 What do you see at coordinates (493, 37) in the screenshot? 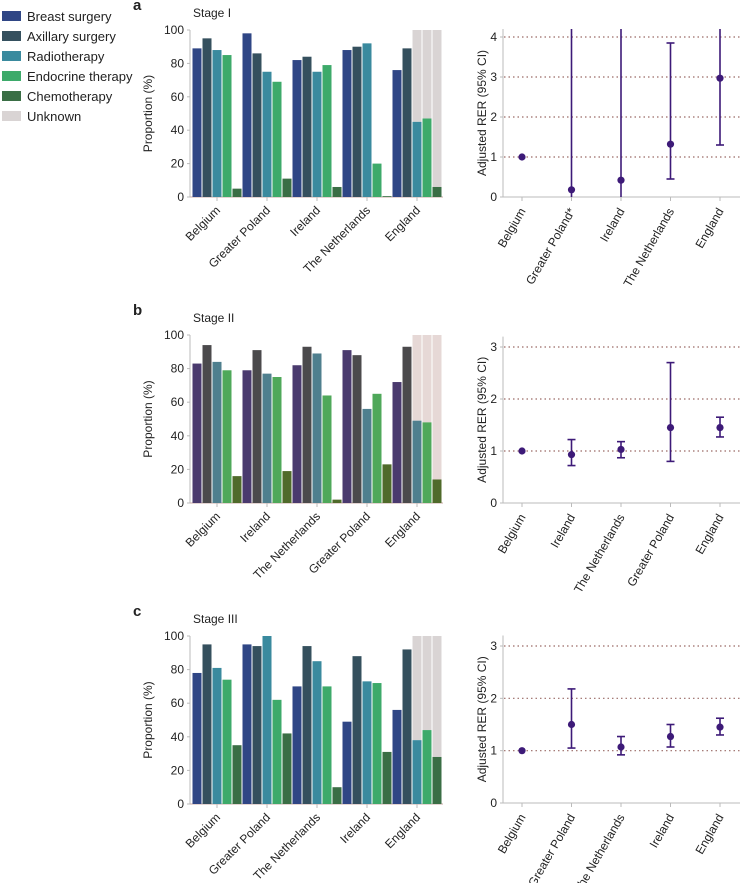
I see `y-tick-label: 4` at bounding box center [493, 37].